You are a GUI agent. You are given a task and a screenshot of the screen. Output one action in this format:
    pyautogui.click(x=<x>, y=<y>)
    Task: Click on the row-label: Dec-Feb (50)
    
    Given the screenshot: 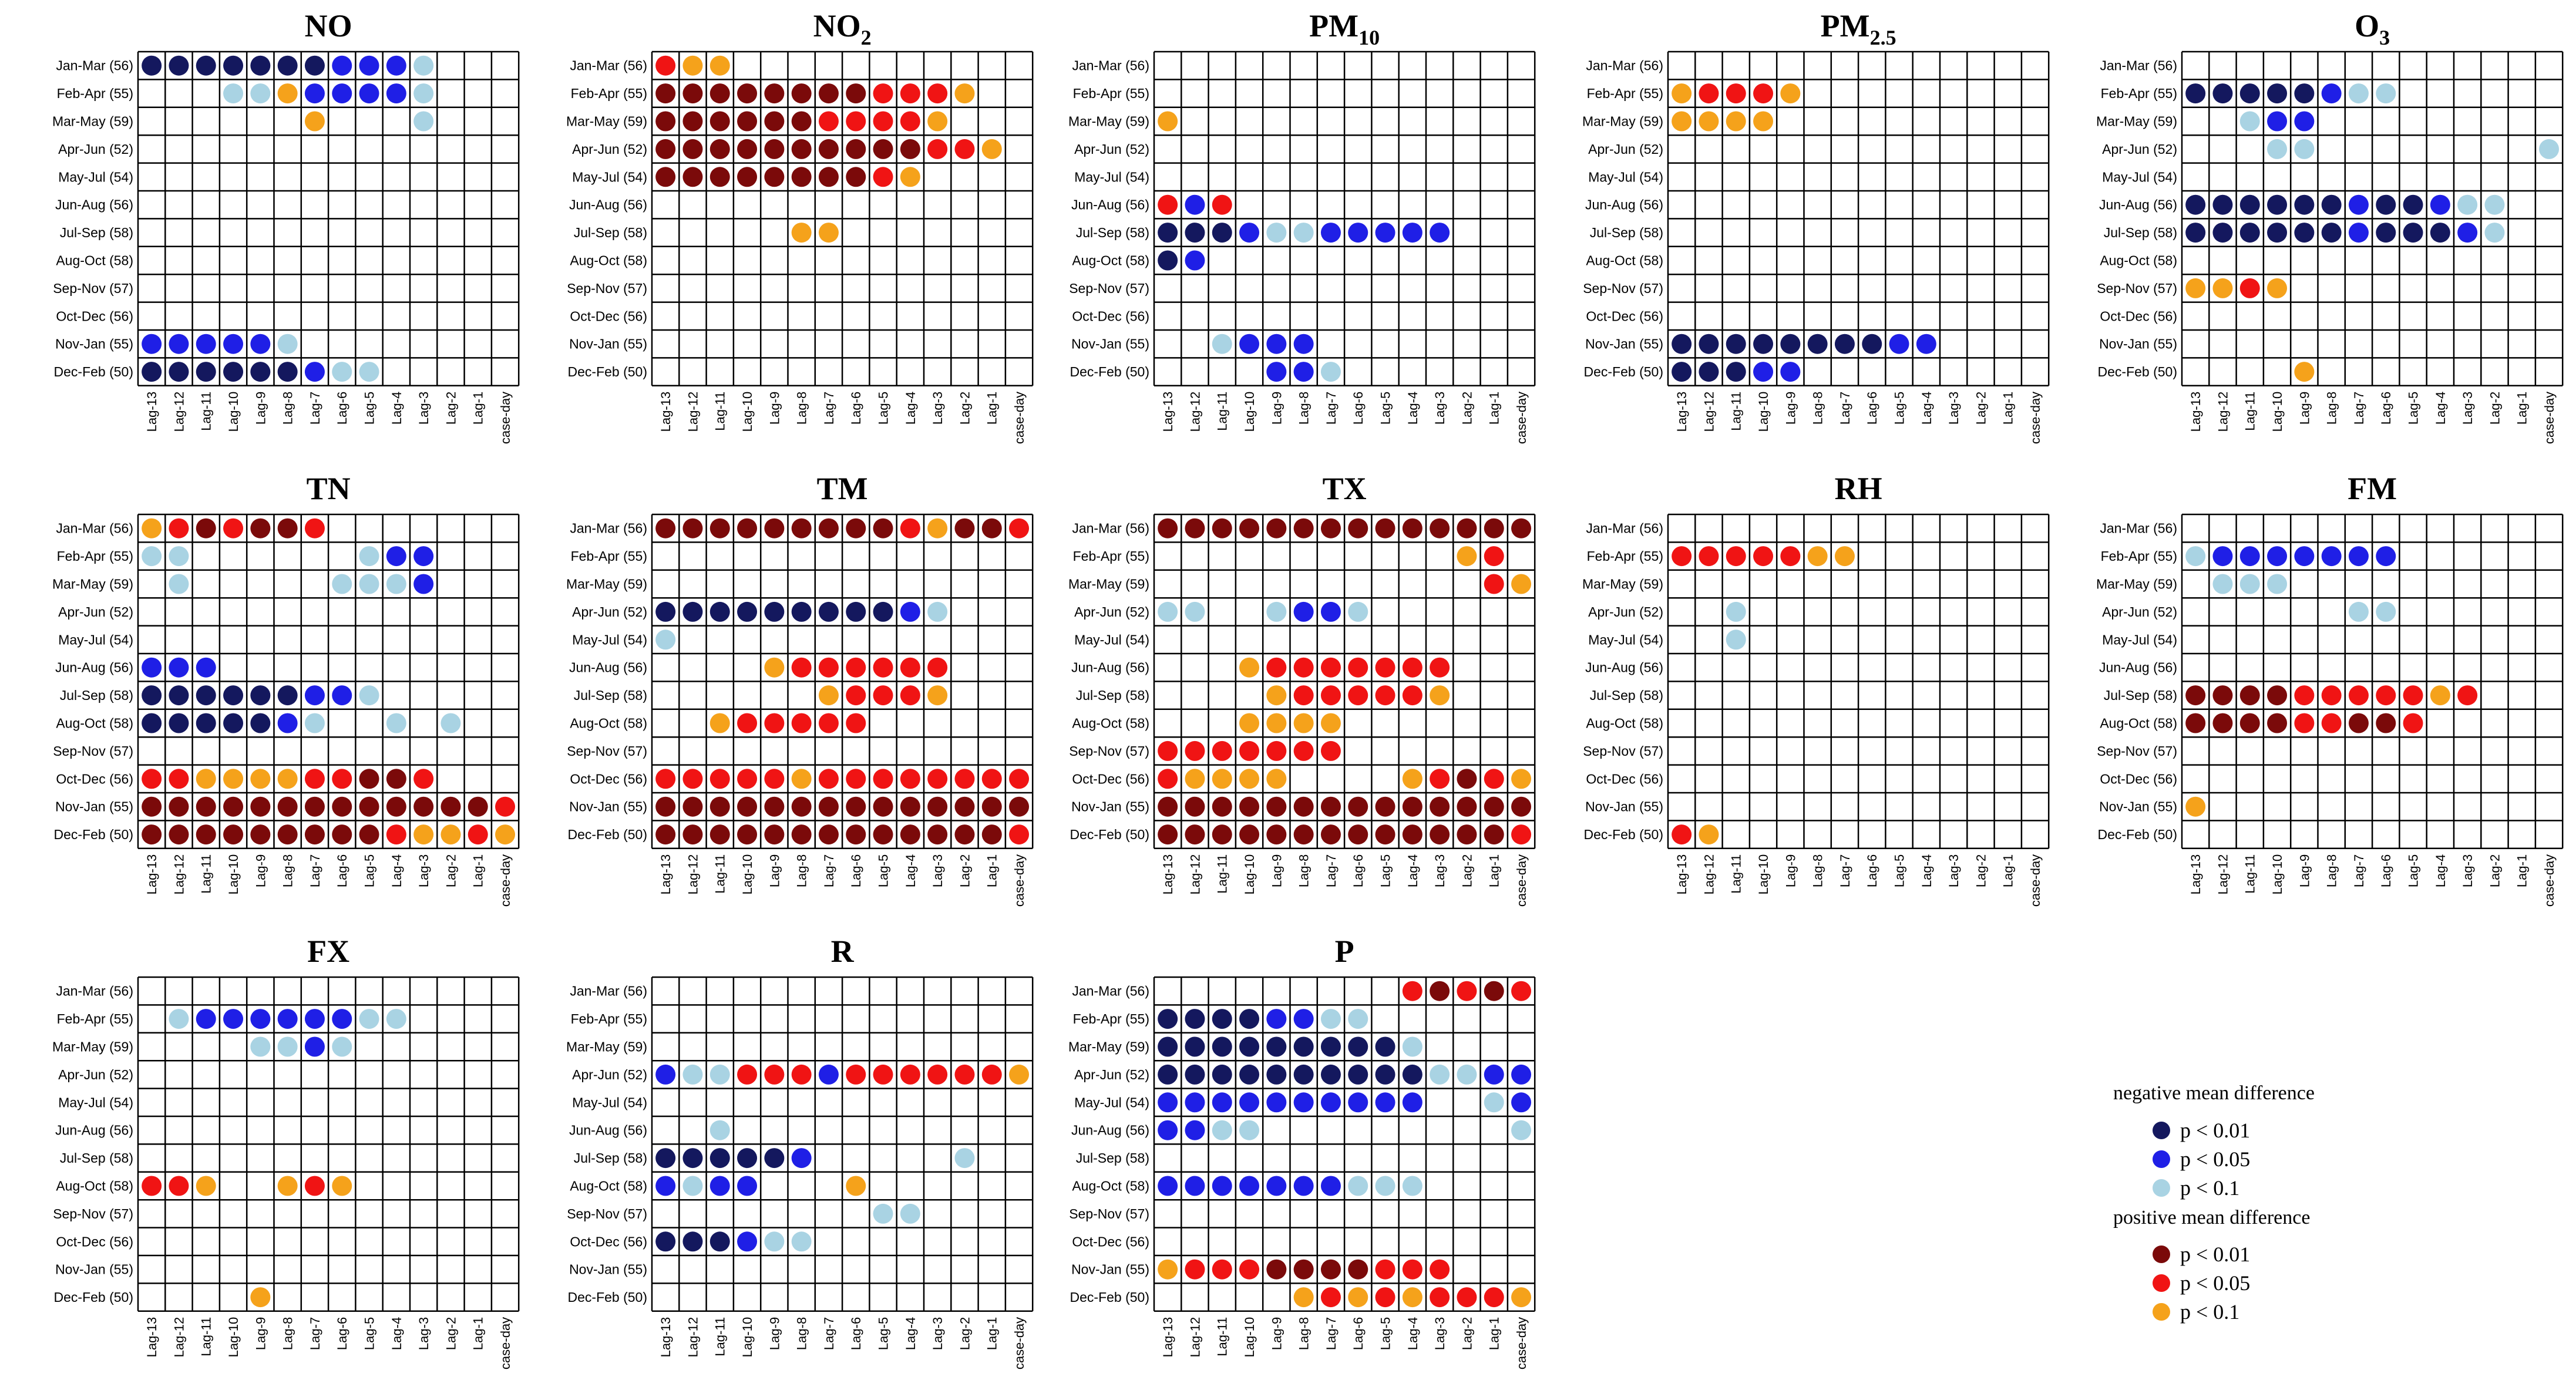 What is the action you would take?
    pyautogui.click(x=2137, y=371)
    